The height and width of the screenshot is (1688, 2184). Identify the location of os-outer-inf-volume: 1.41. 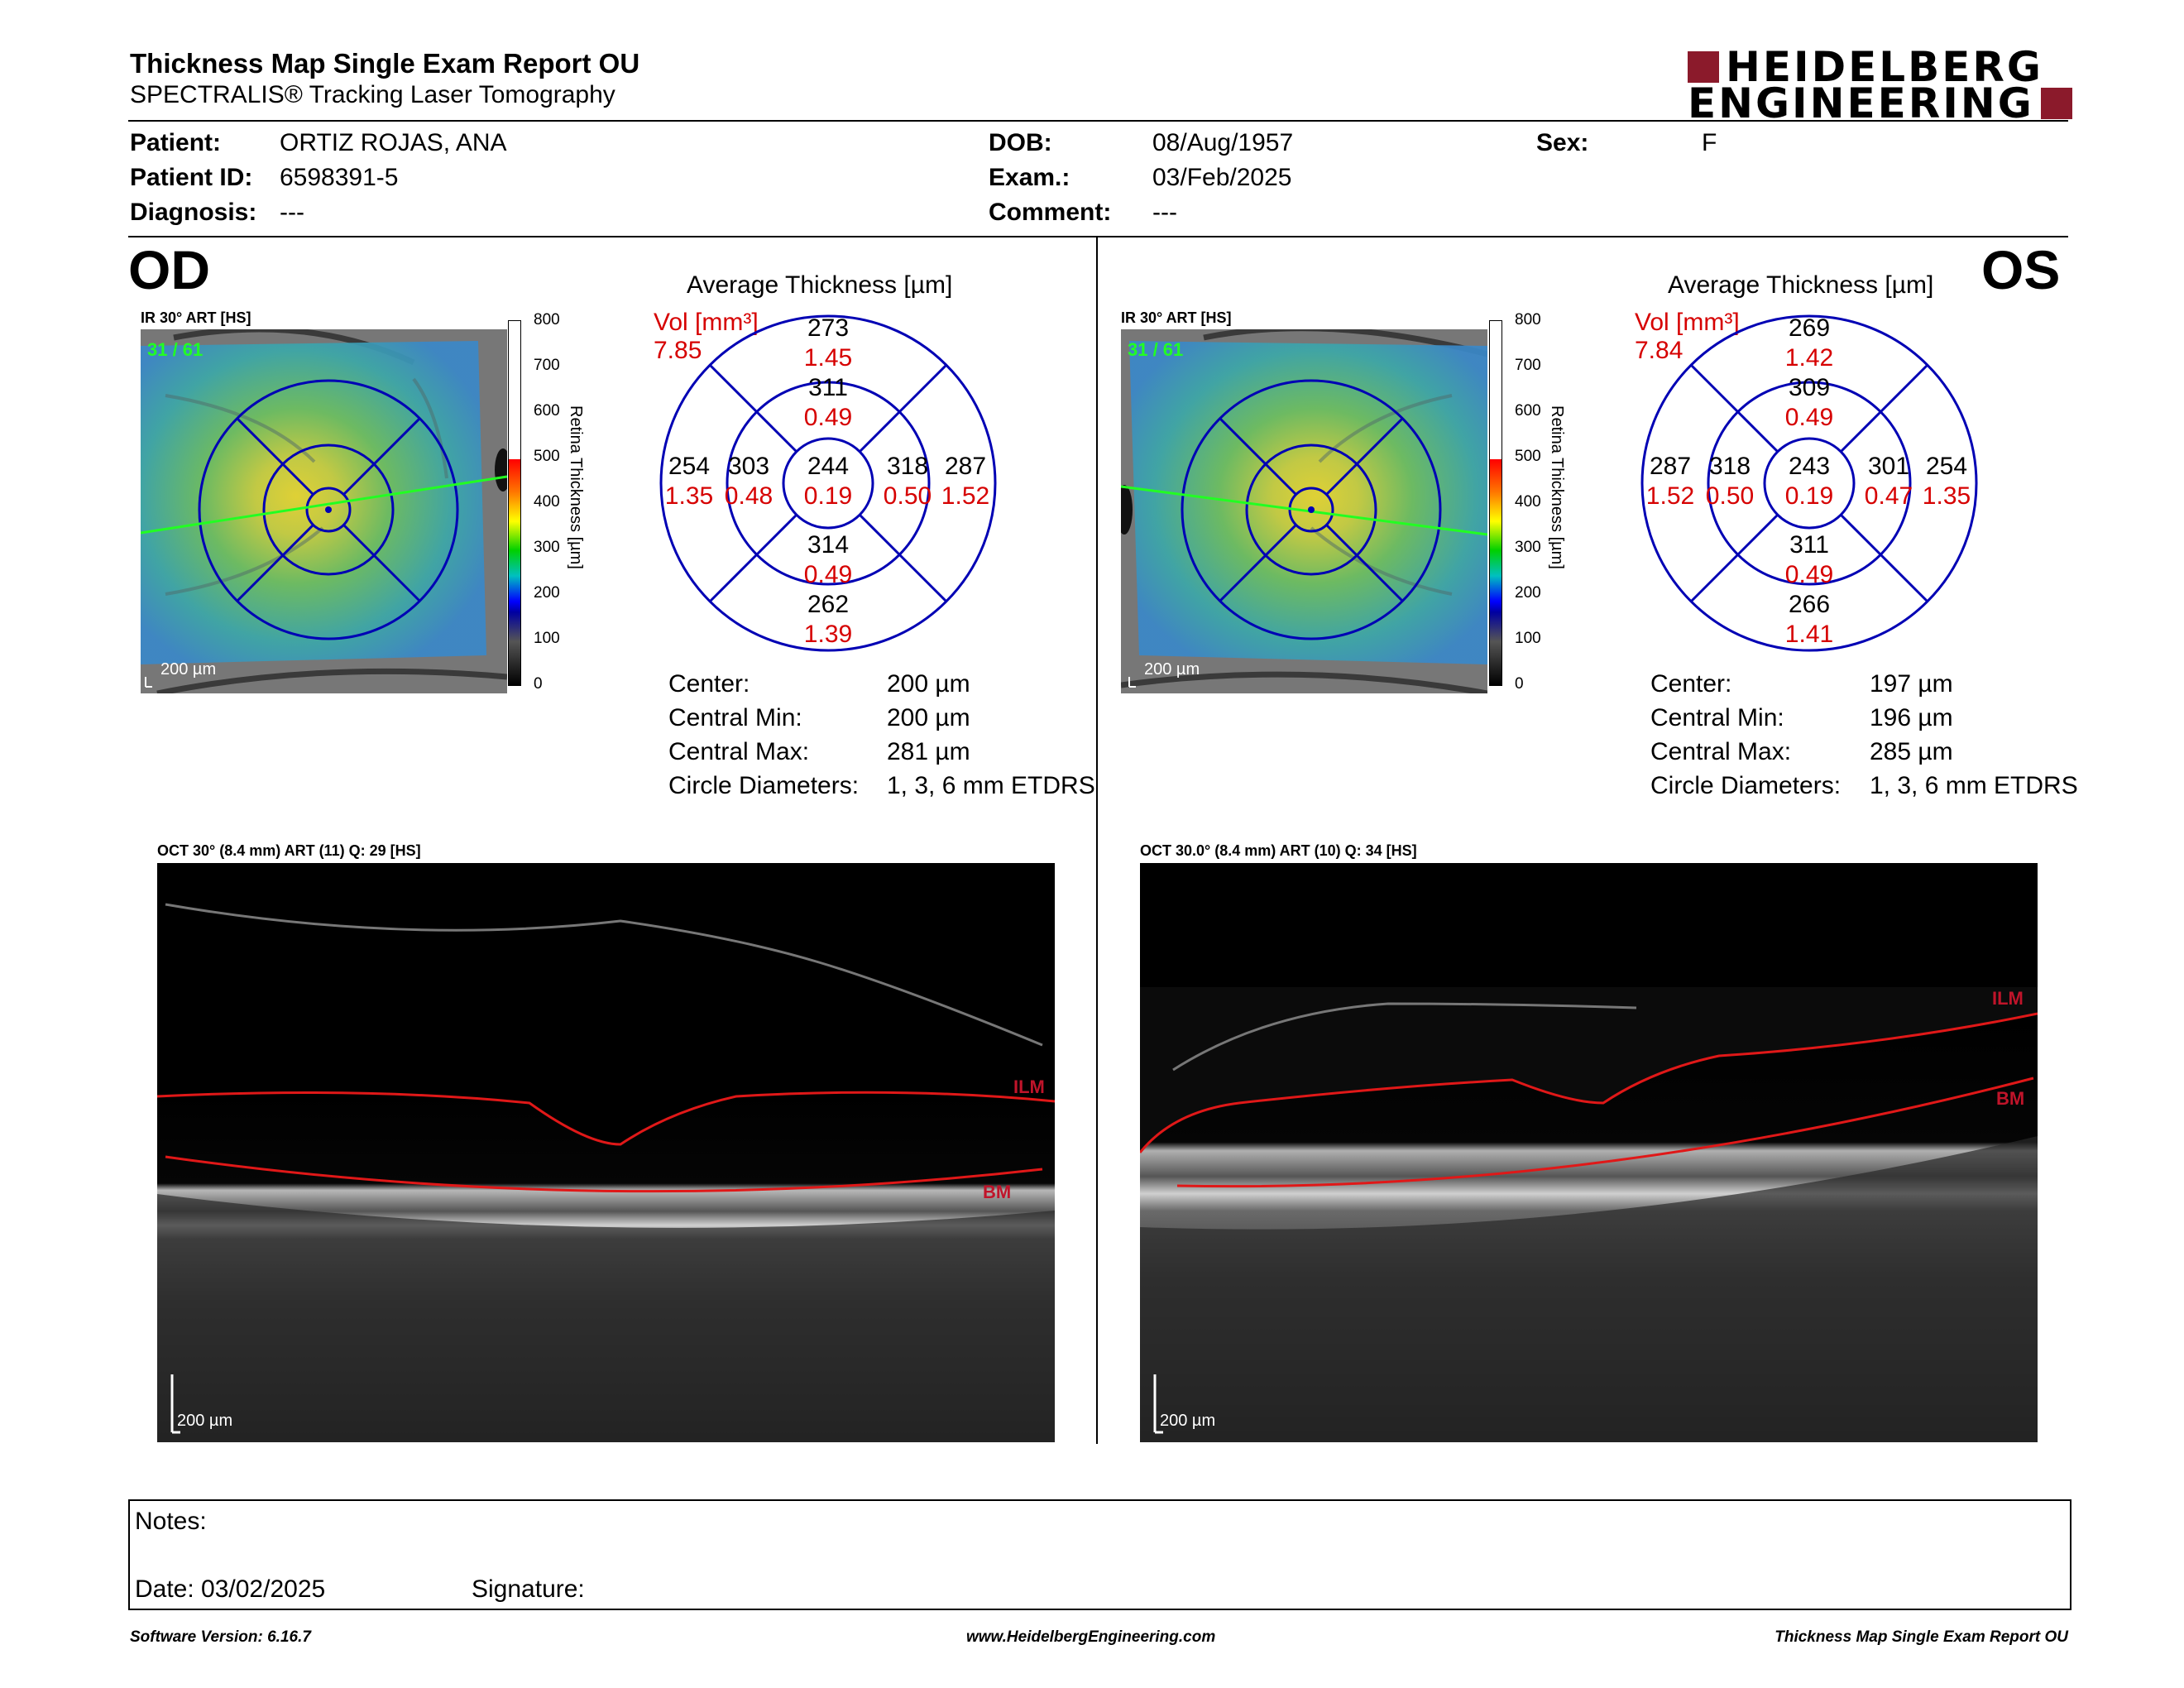
(1809, 634).